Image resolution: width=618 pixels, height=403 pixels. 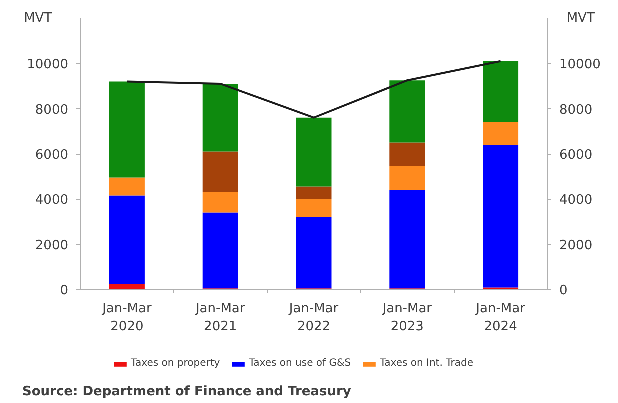 I want to click on y2-tick-label: 4000, so click(x=576, y=200).